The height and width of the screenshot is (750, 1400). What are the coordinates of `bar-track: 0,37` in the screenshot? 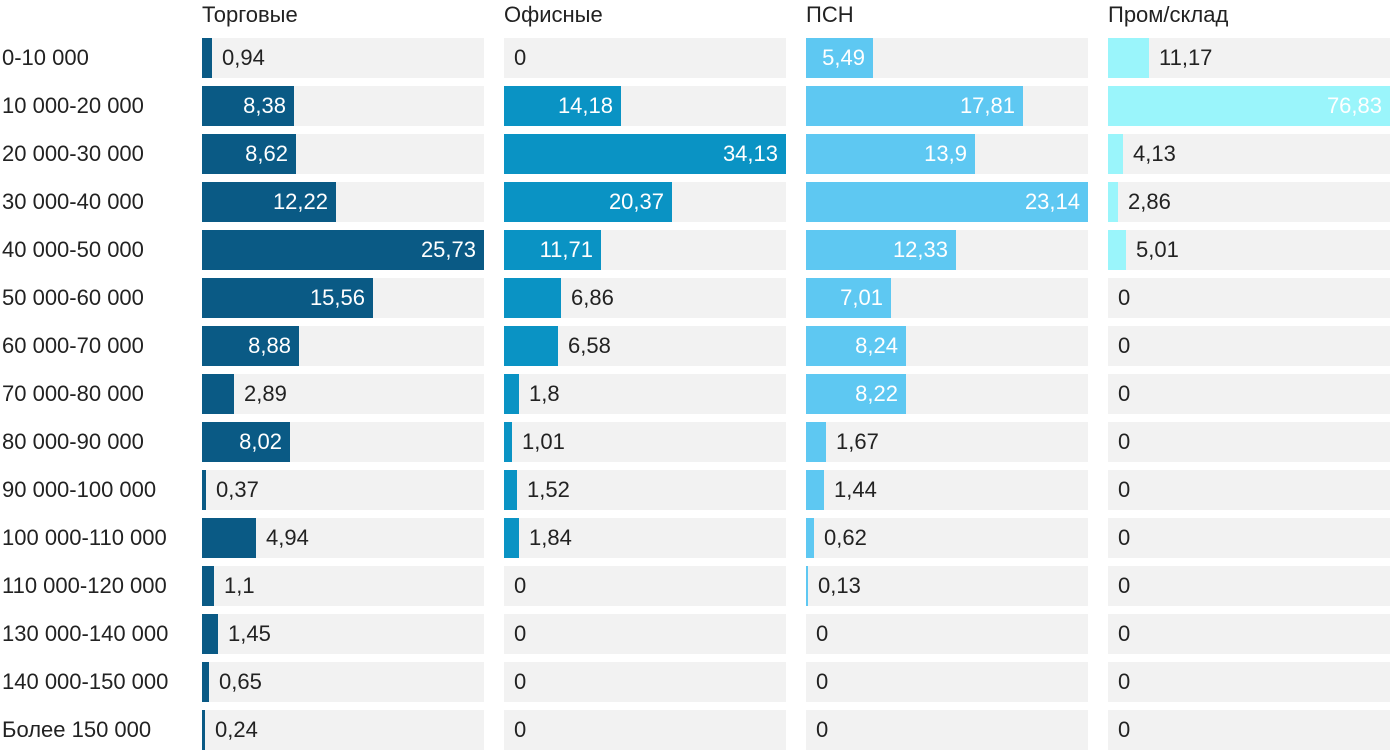 It's located at (343, 490).